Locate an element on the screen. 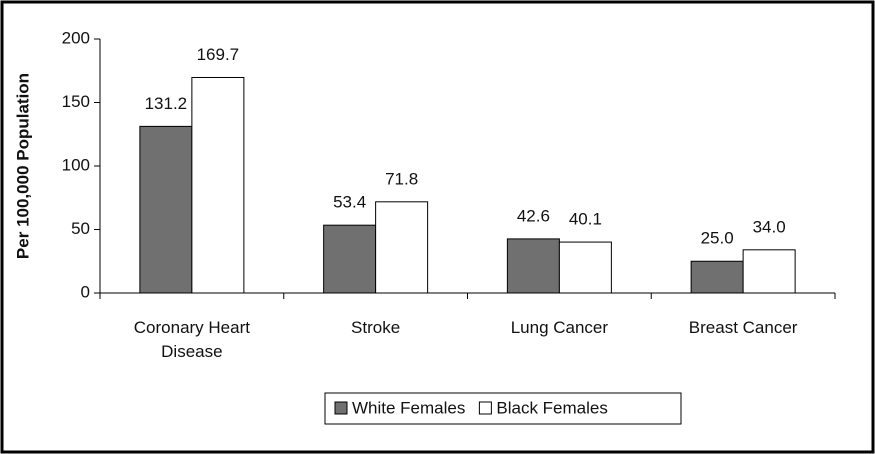 This screenshot has height=454, width=875. data-label: 42.6 is located at coordinates (533, 215).